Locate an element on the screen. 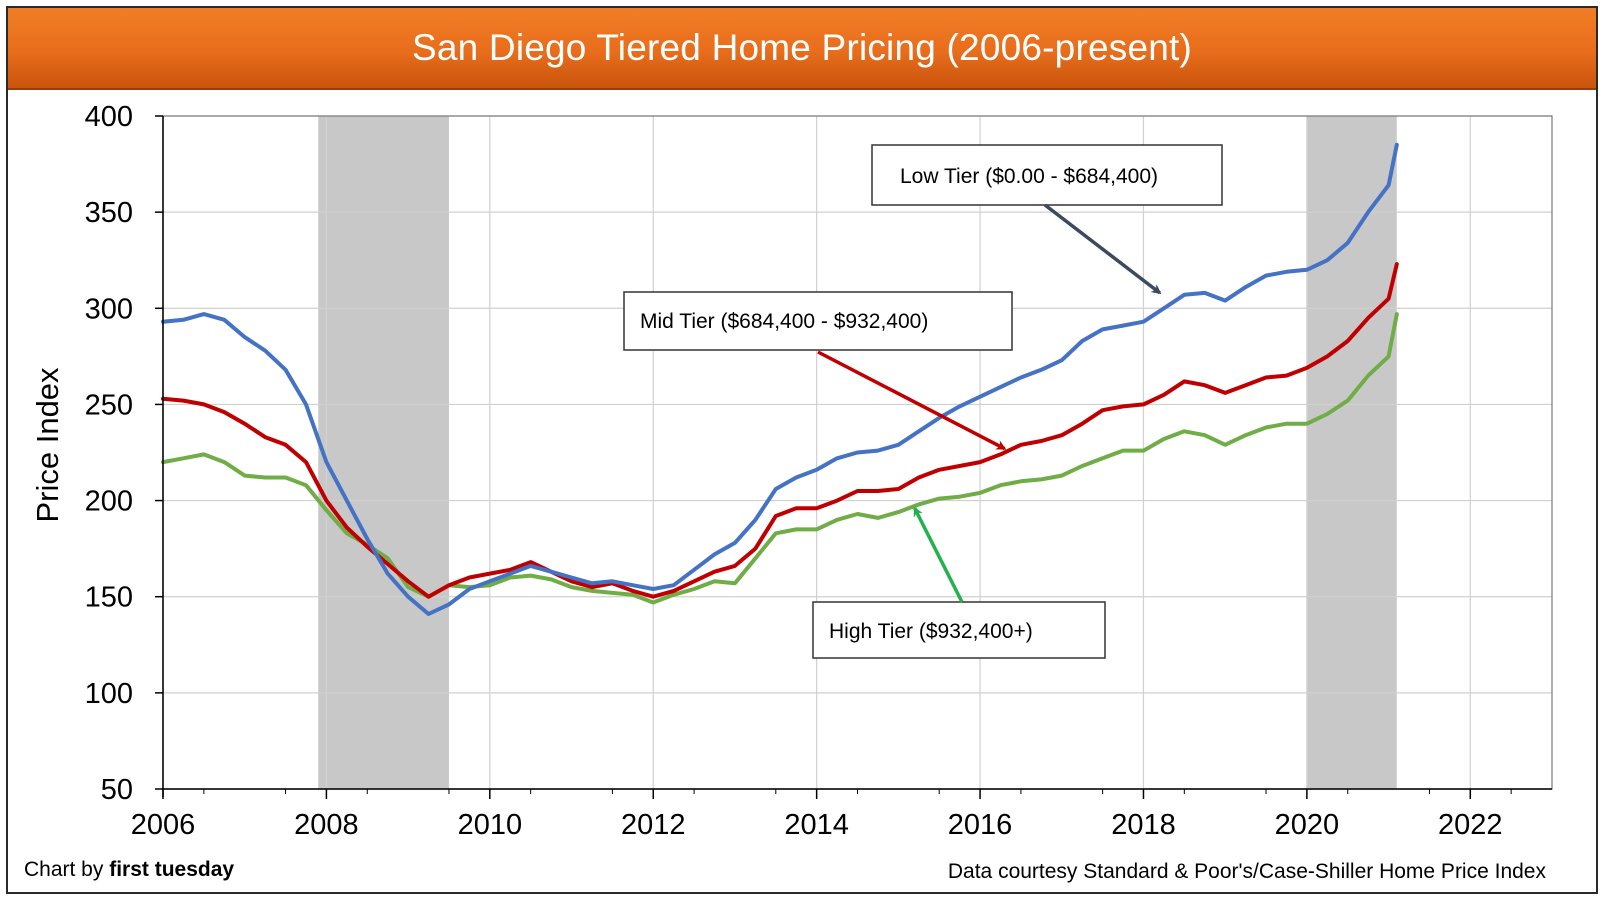  y-tick-label-200: 200 is located at coordinates (109, 502).